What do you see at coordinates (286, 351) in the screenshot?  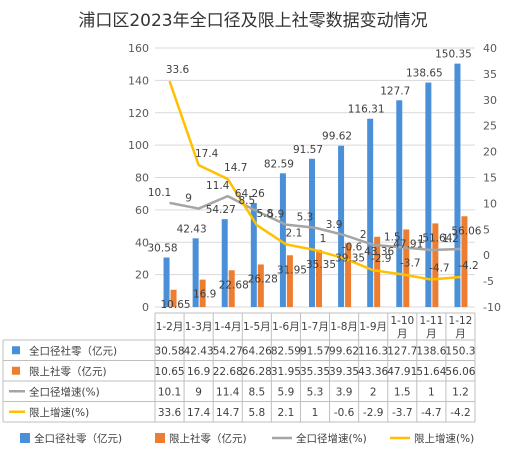 I see `table-cell: 82.59` at bounding box center [286, 351].